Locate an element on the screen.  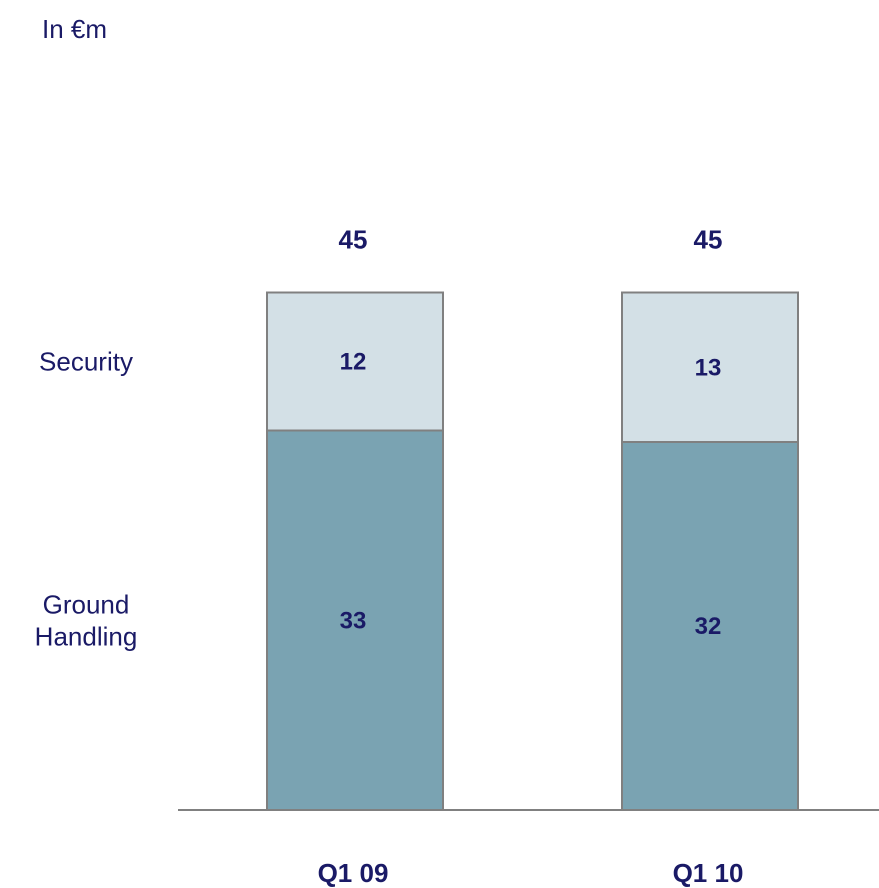
category-label: Q1 09 is located at coordinates (353, 873).